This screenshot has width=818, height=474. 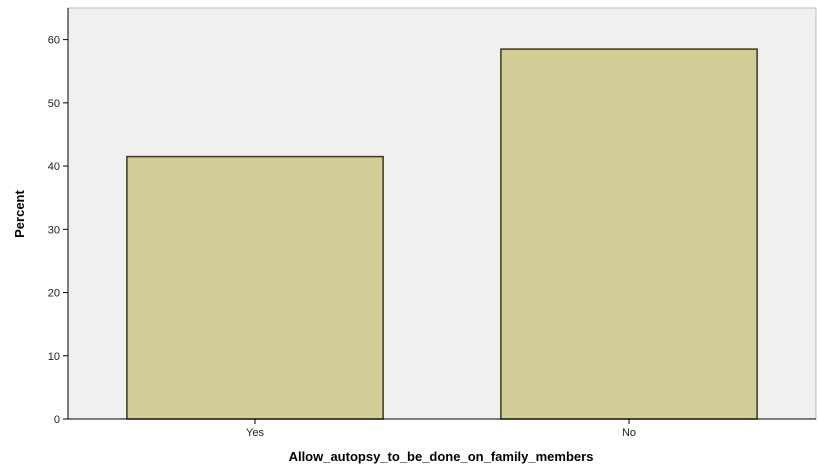 I want to click on y-tick-label: 30, so click(x=54, y=230).